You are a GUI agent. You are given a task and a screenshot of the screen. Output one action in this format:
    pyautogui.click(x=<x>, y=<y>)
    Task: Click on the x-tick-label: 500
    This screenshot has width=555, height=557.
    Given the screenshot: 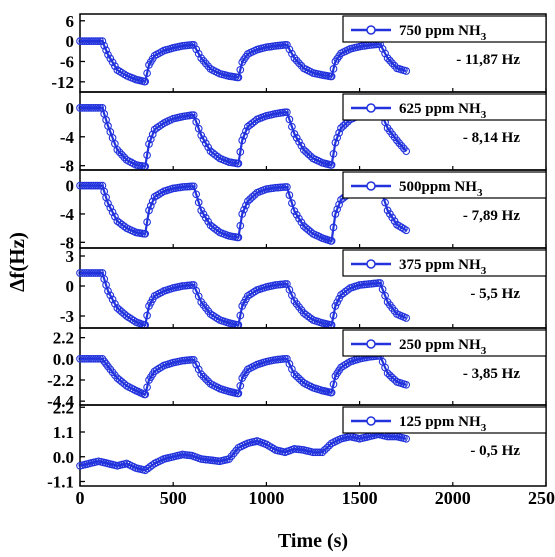 What is the action you would take?
    pyautogui.click(x=173, y=498)
    